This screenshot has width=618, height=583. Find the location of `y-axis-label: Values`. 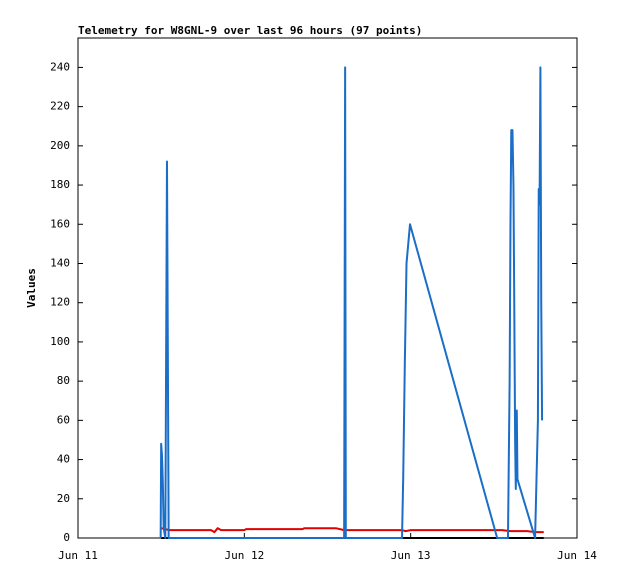

y-axis-label: Values is located at coordinates (31, 288).